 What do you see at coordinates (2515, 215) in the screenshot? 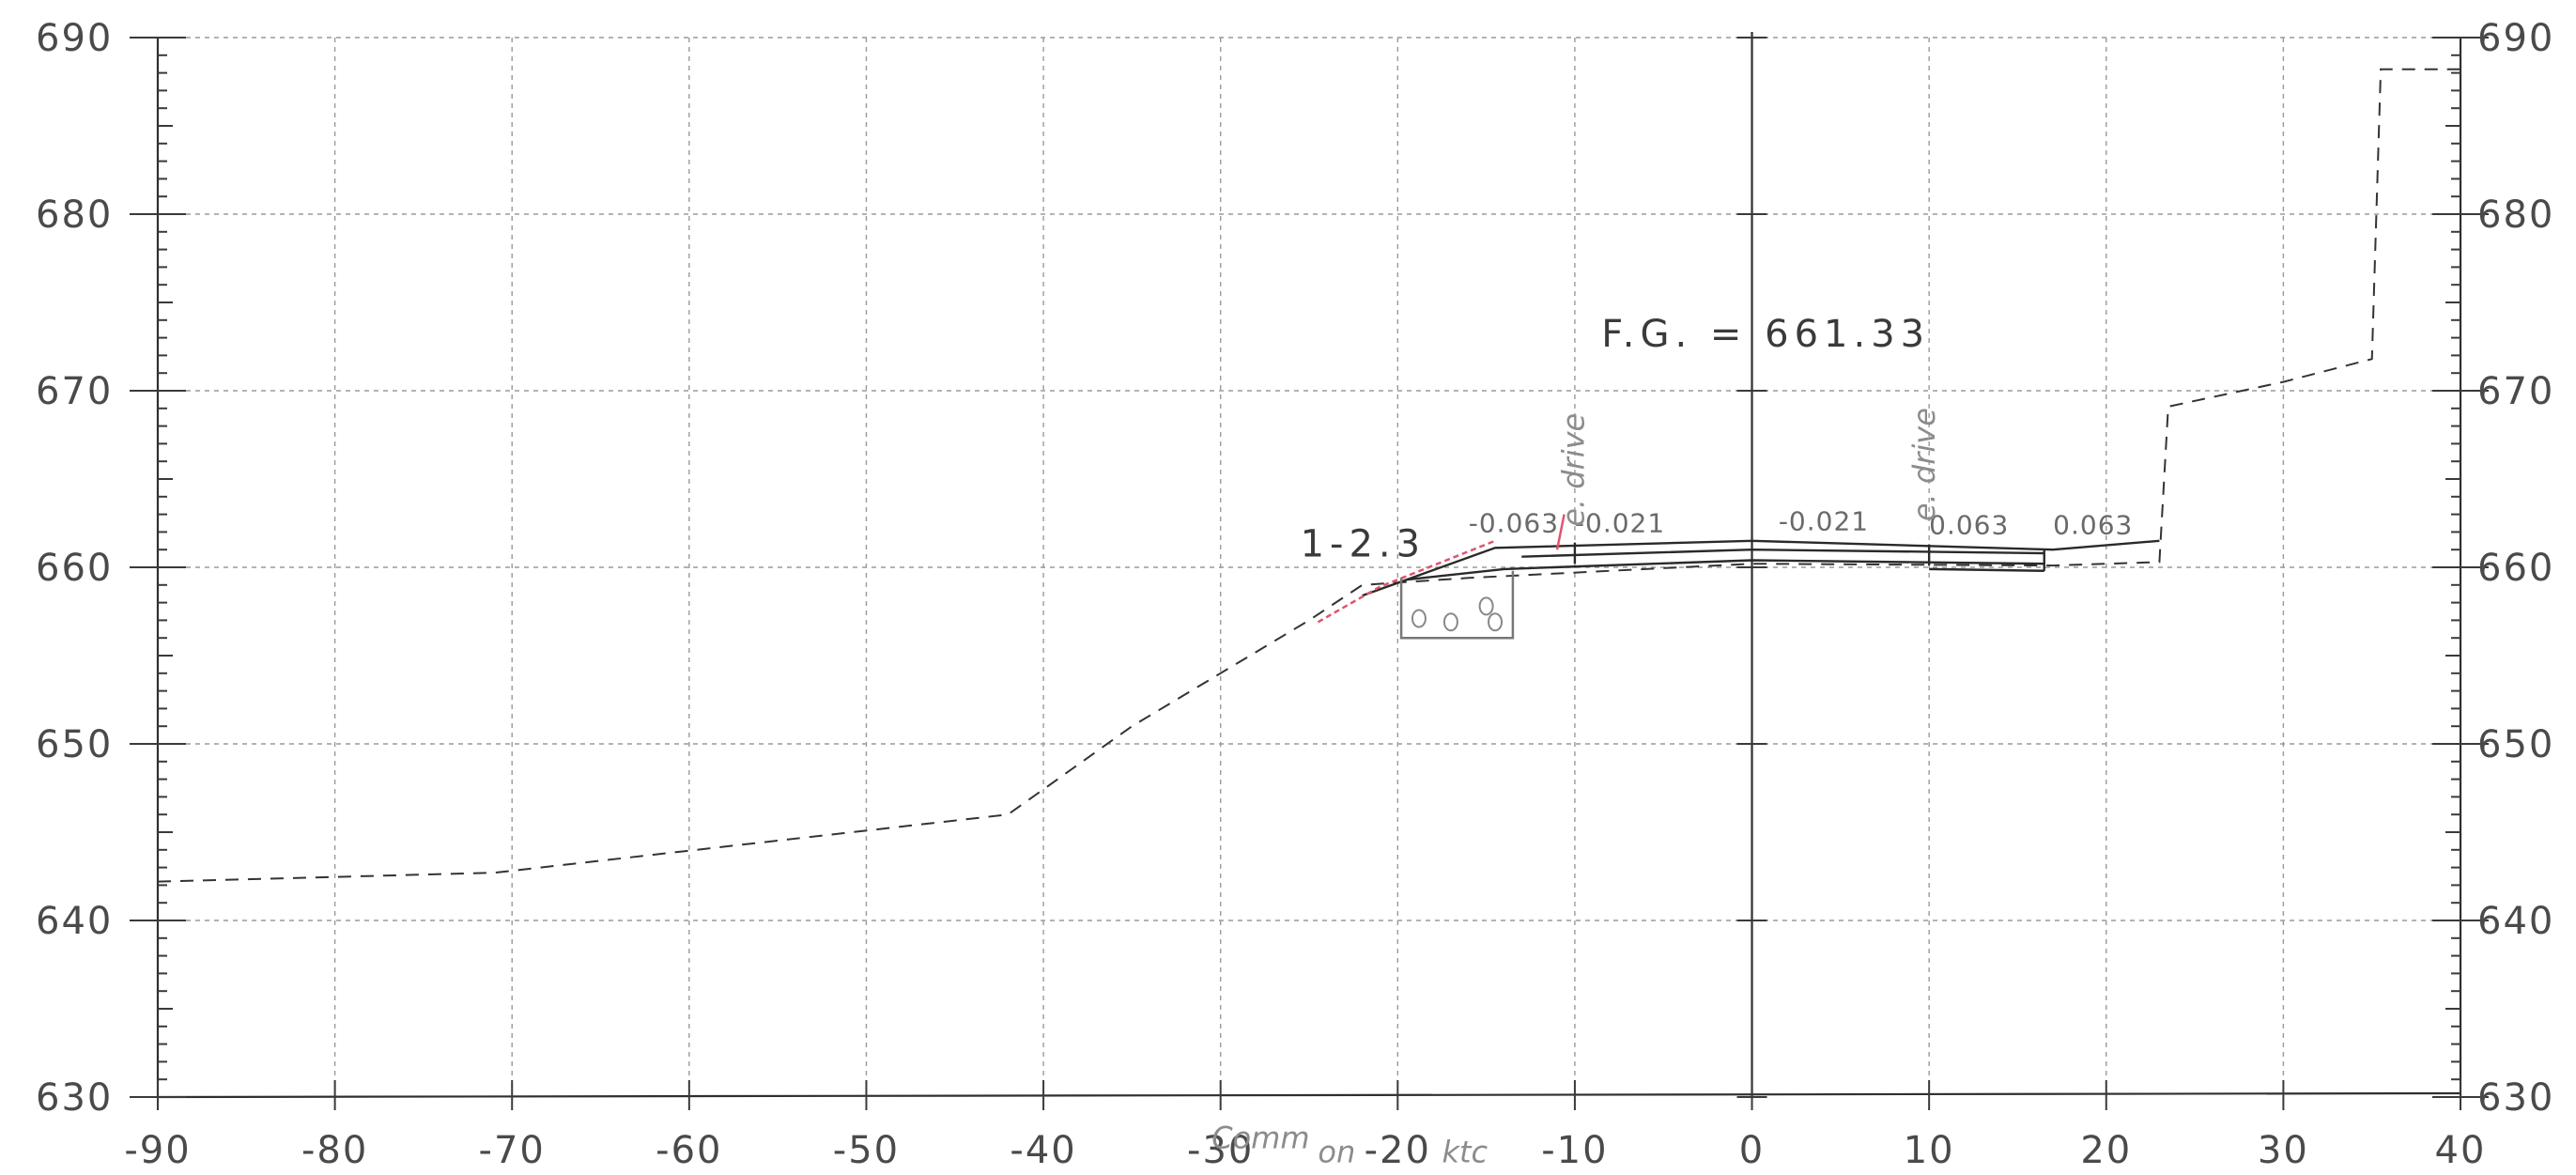
I see `y-tick-label-right: 680` at bounding box center [2515, 215].